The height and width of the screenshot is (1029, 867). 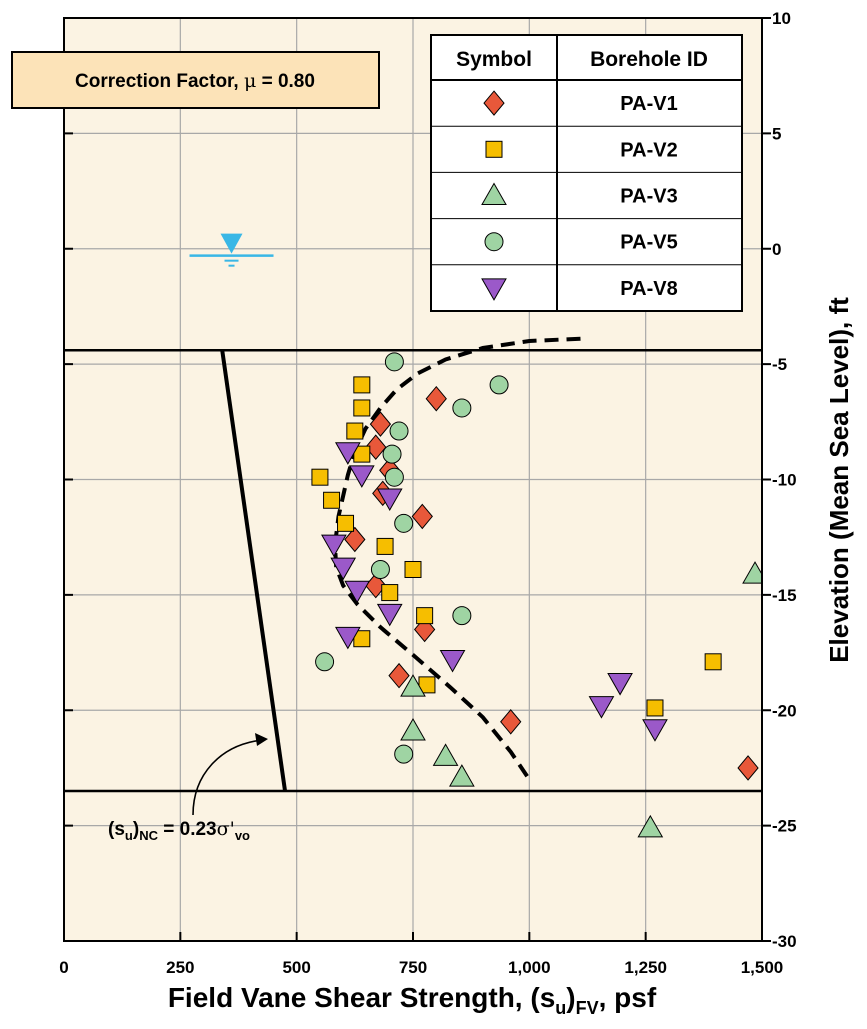 I want to click on y-tick-label: -20, so click(x=784, y=710).